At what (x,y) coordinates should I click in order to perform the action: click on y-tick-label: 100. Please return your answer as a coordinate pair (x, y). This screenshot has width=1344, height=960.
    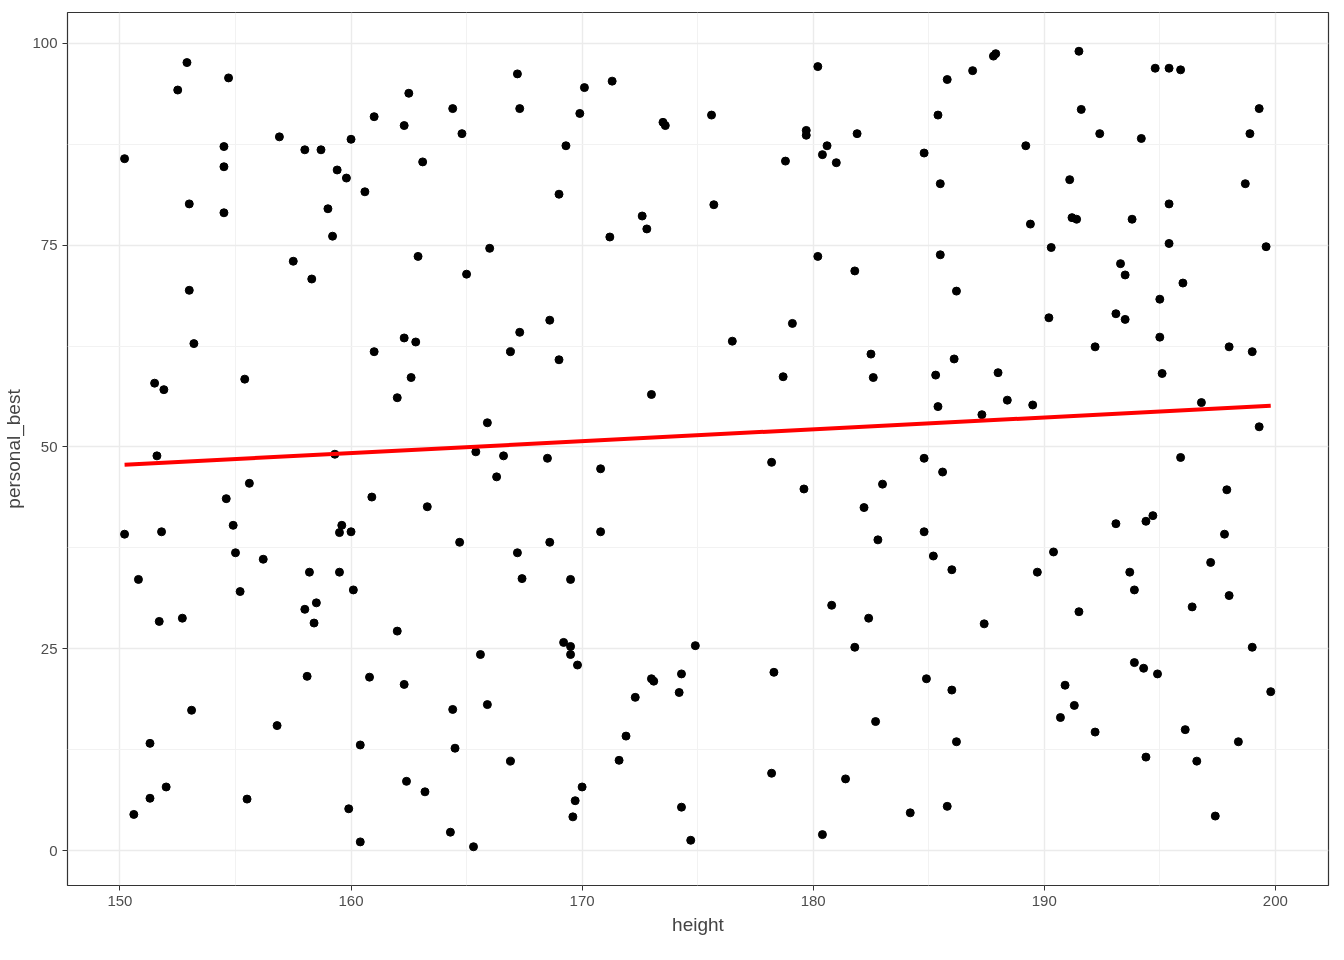
    Looking at the image, I should click on (45, 43).